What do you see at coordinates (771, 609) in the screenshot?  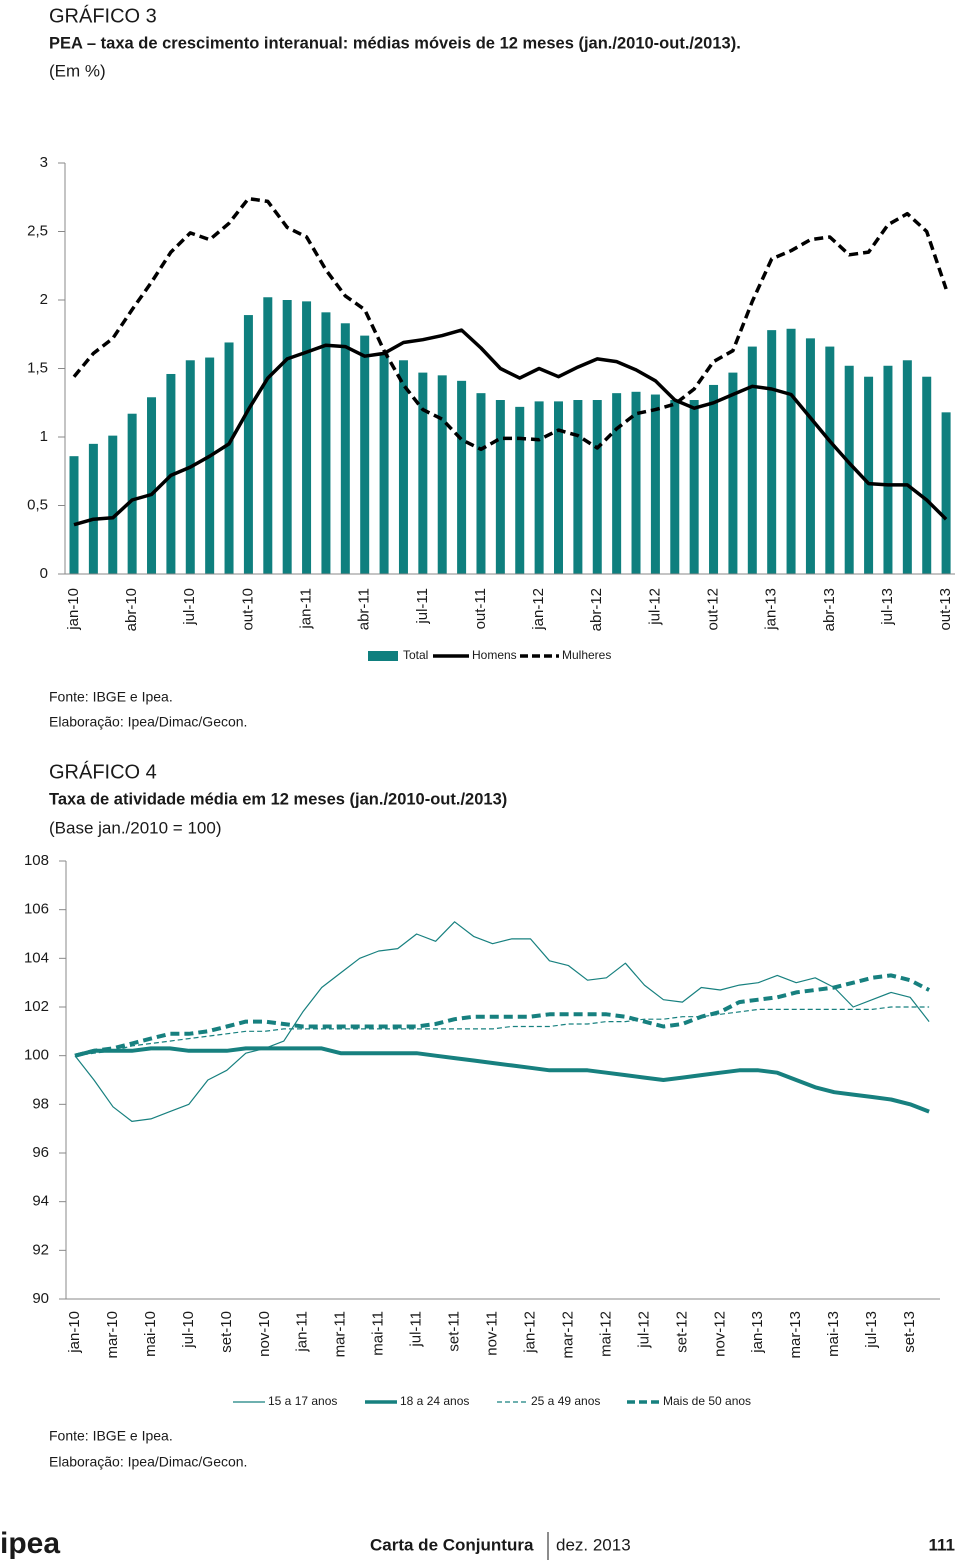 I see `x-tick-label: jan-13` at bounding box center [771, 609].